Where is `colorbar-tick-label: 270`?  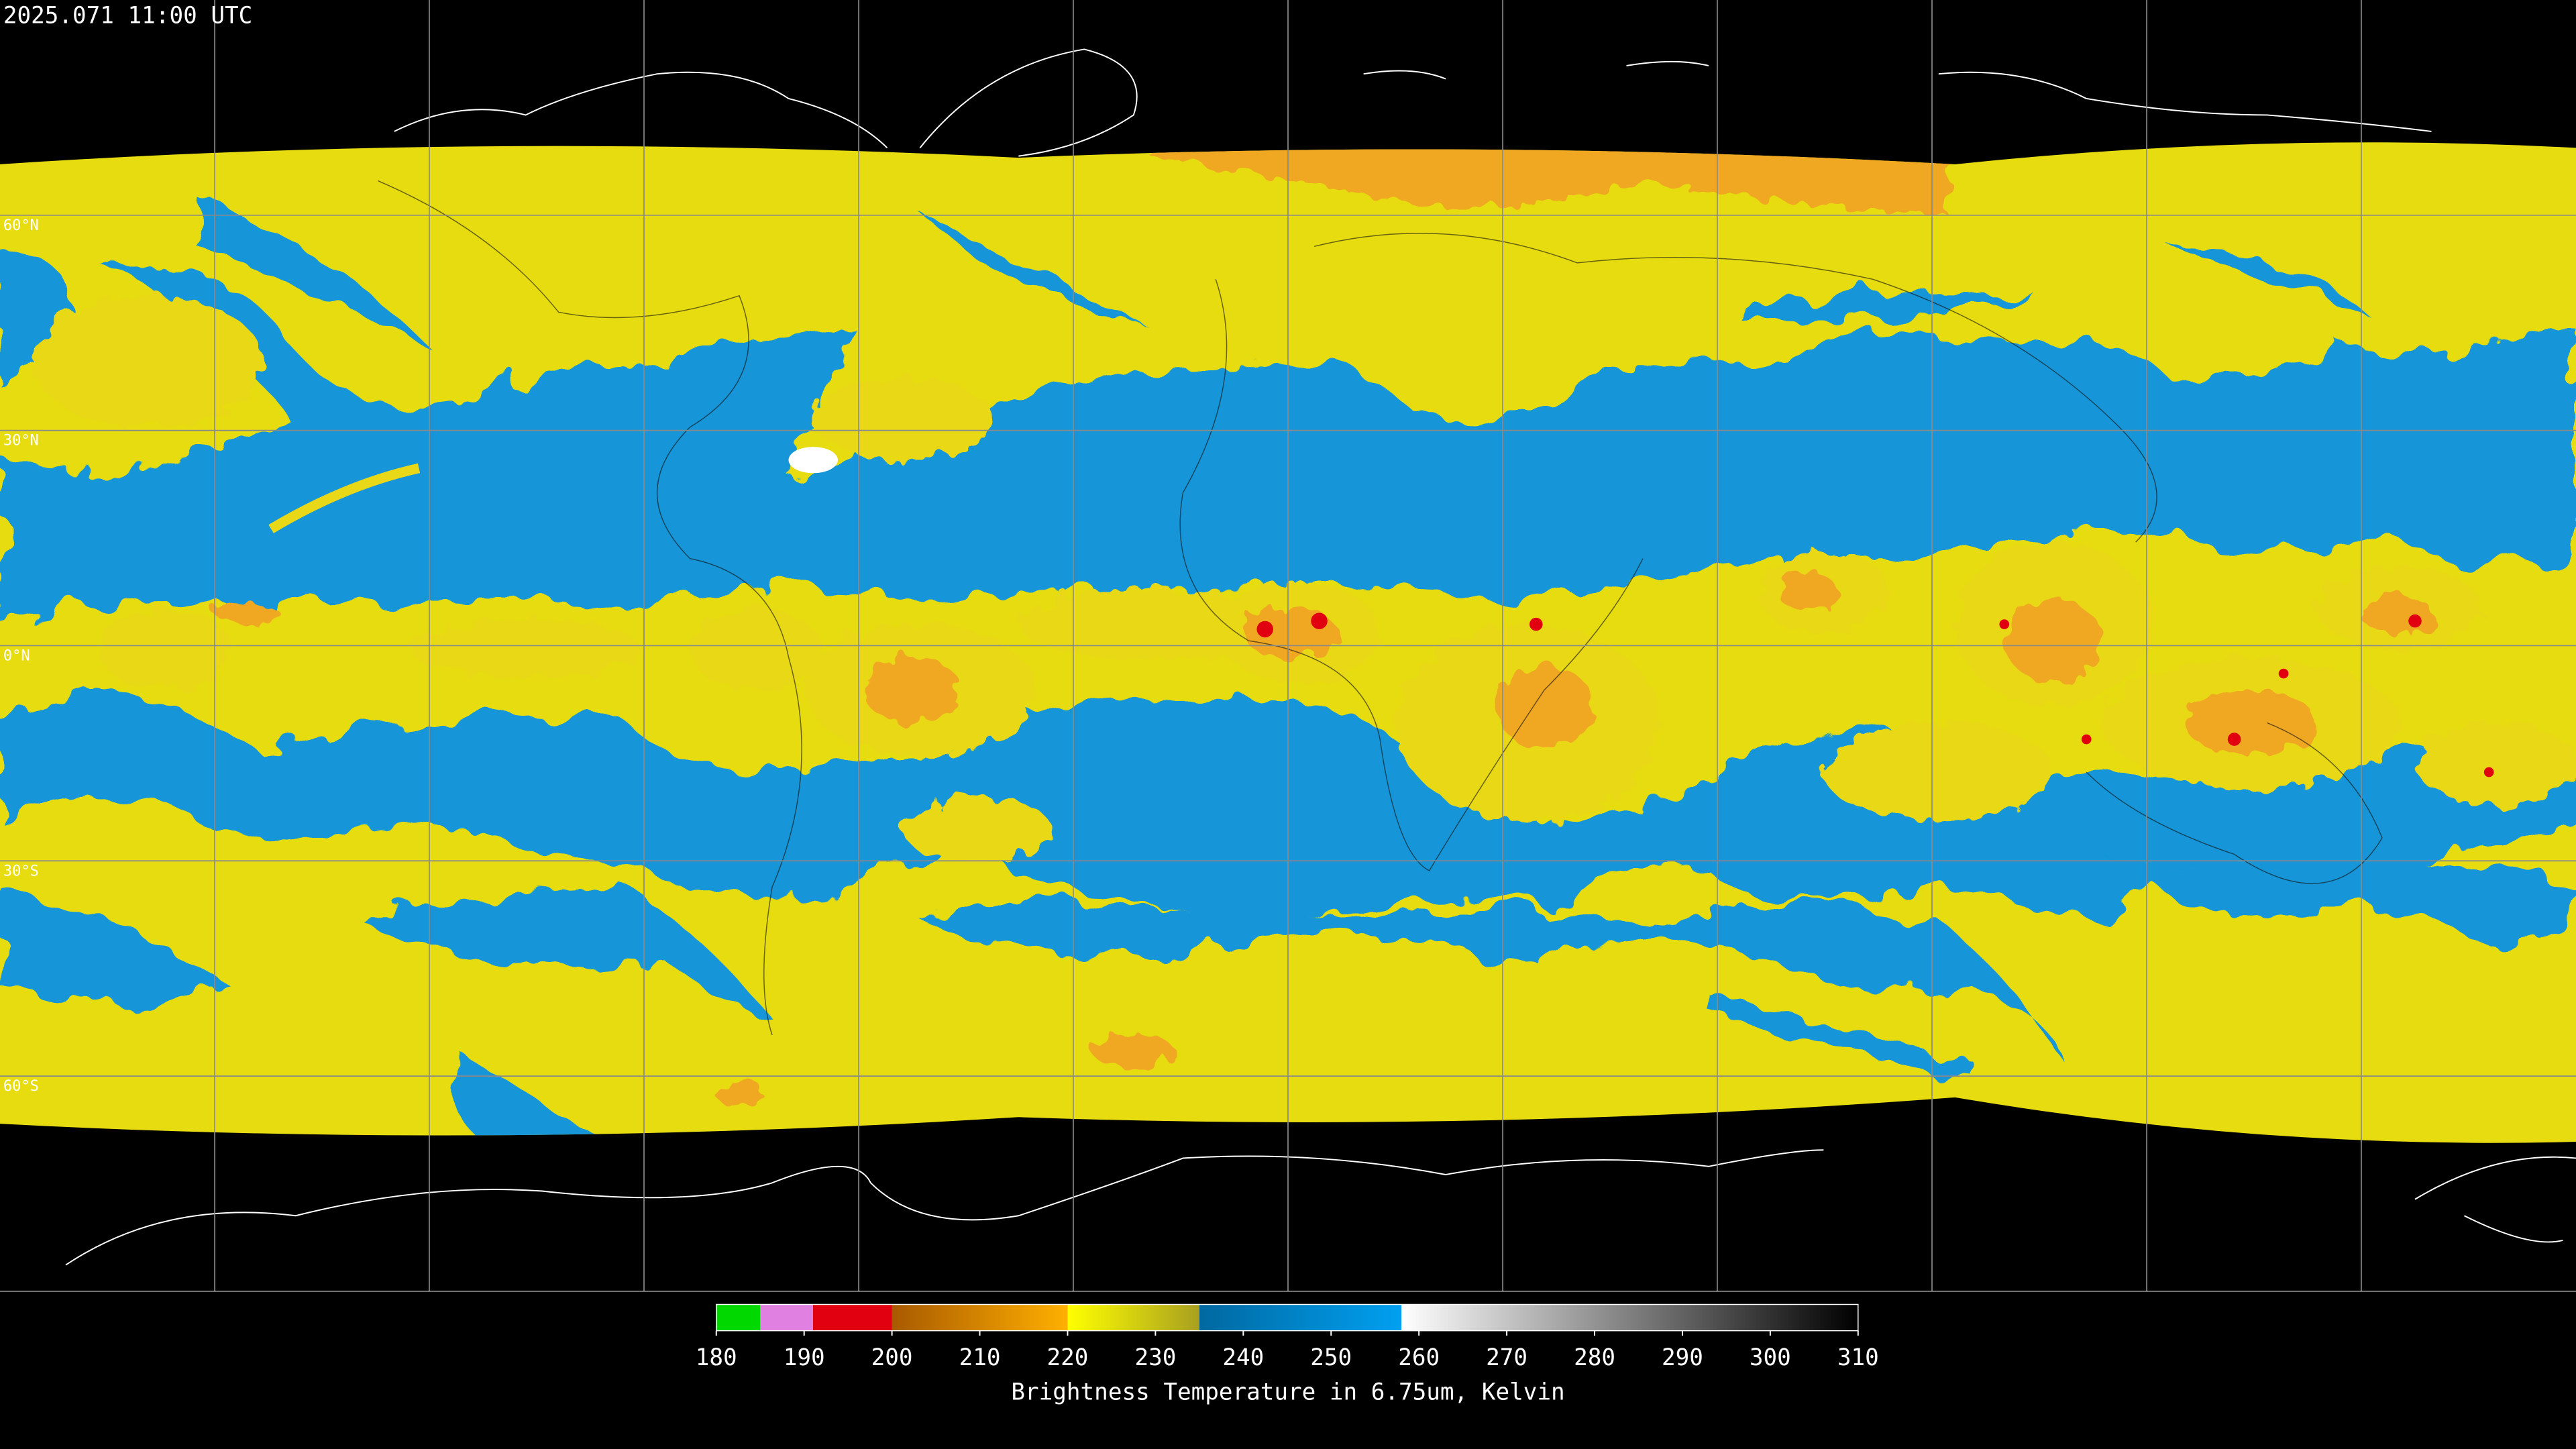
colorbar-tick-label: 270 is located at coordinates (1506, 1357).